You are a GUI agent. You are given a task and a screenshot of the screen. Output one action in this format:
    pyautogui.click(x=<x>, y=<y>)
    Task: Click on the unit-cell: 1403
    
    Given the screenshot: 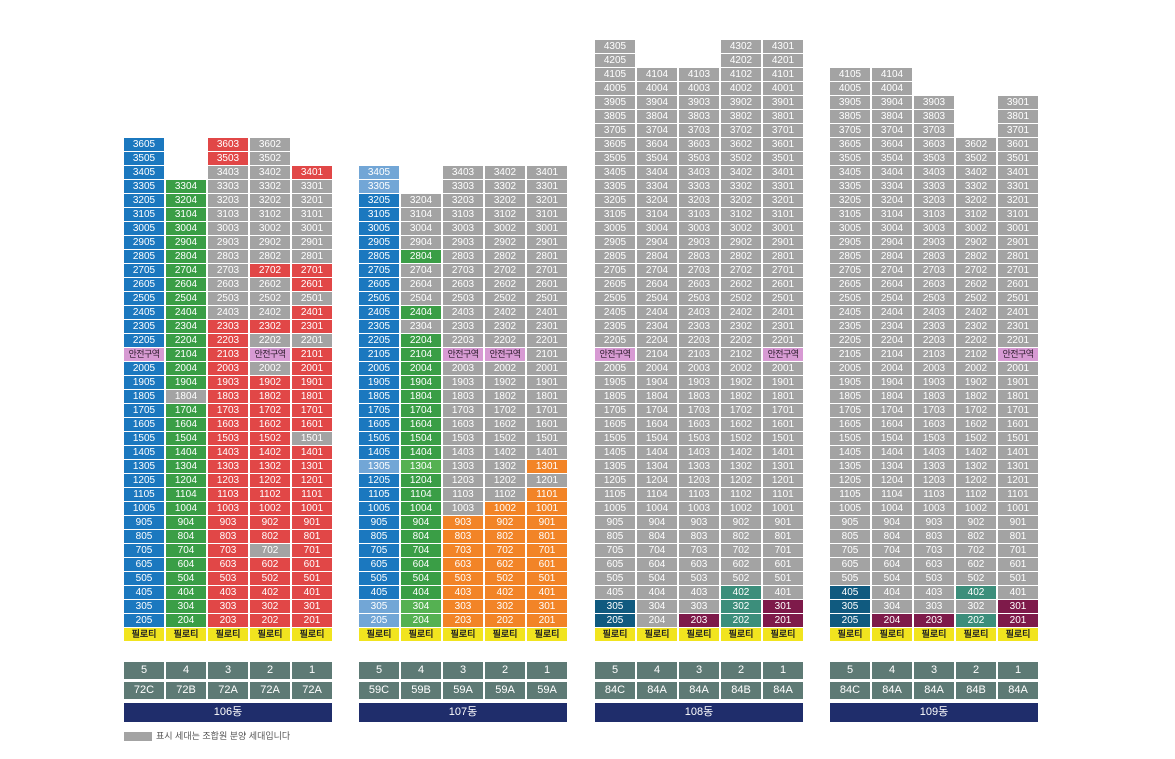 What is the action you would take?
    pyautogui.click(x=699, y=452)
    